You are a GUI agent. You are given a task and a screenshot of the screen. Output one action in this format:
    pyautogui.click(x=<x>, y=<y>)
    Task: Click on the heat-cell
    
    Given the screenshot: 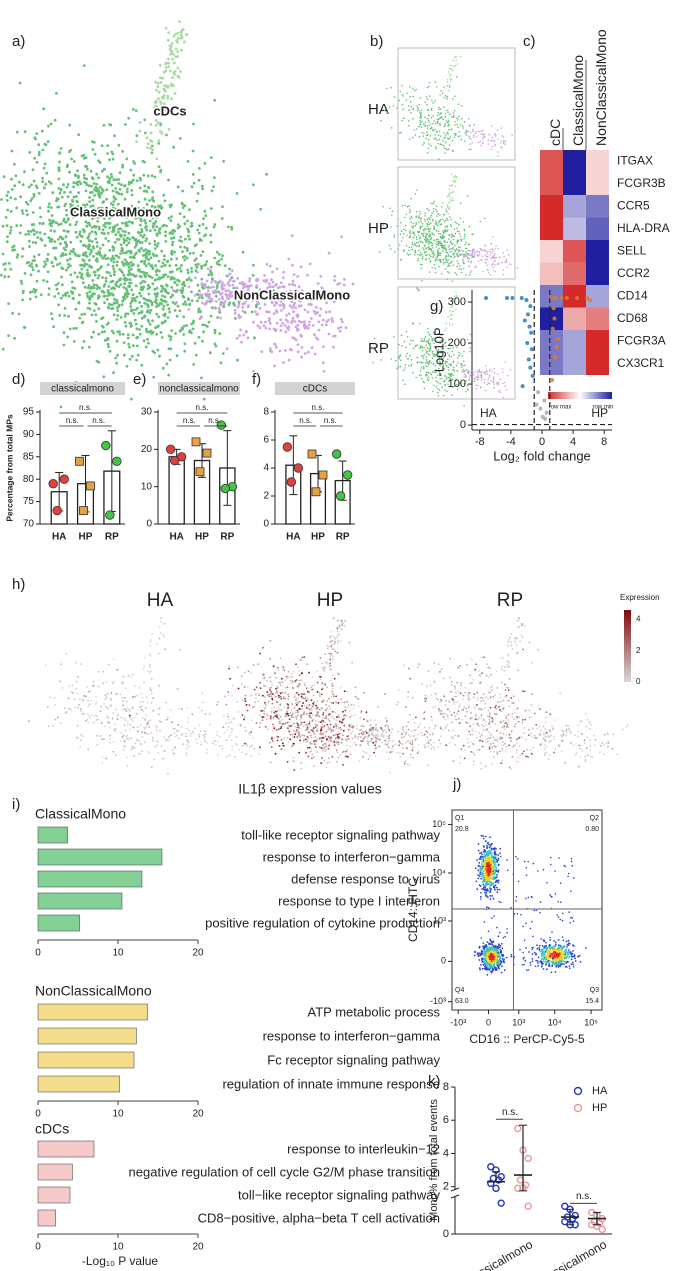 What is the action you would take?
    pyautogui.click(x=574, y=161)
    